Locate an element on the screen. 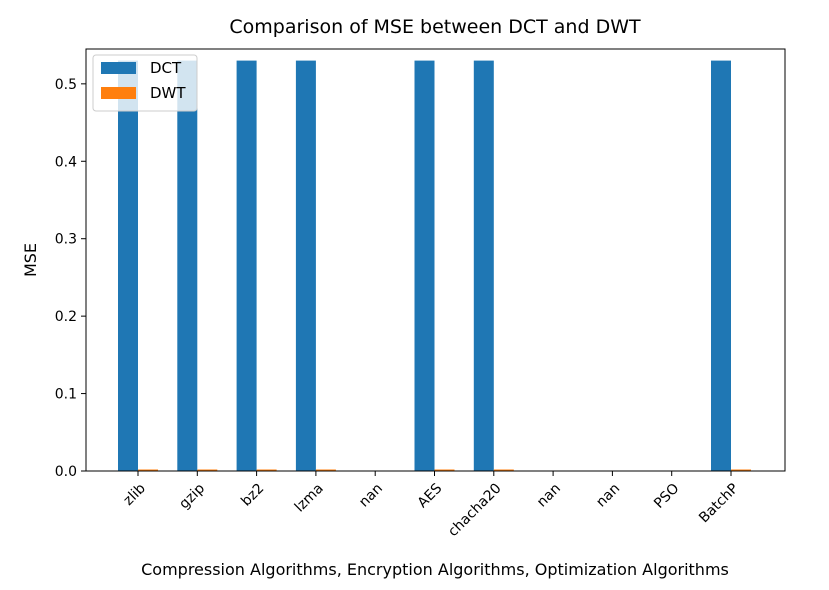 The height and width of the screenshot is (590, 829). y-axis-label: MSE is located at coordinates (30, 260).